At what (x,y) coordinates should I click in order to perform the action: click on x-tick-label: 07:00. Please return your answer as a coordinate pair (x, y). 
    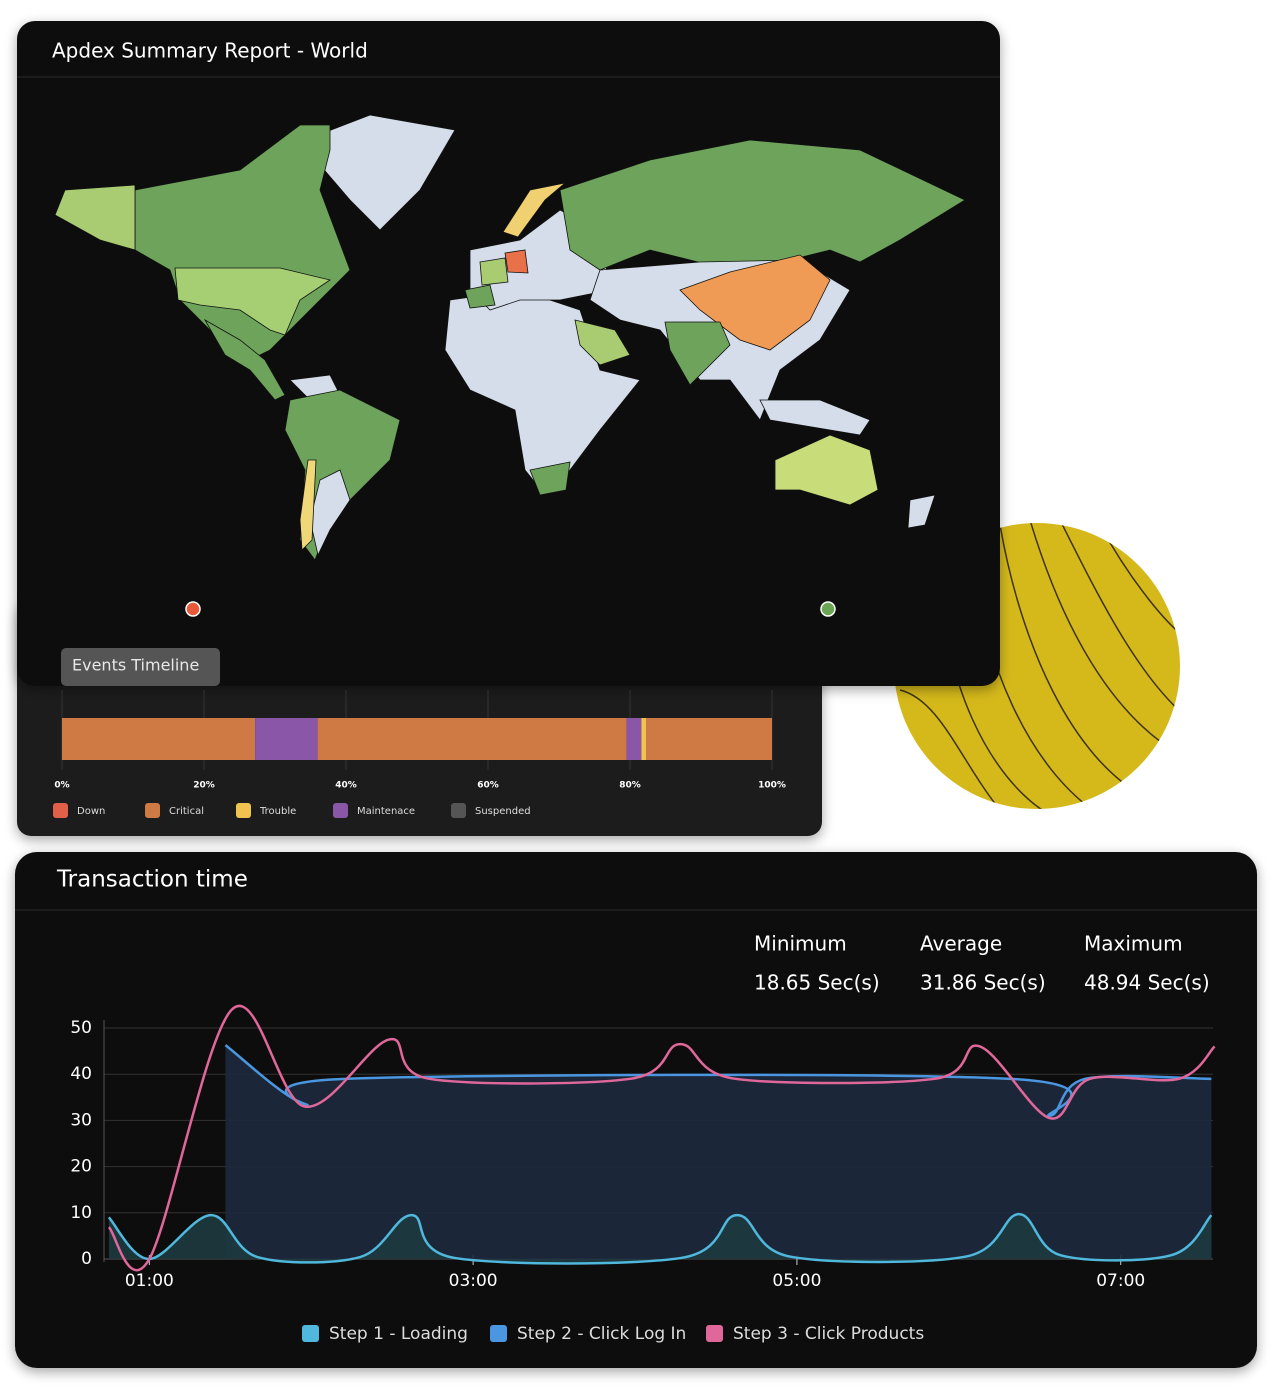
    Looking at the image, I should click on (1120, 1281).